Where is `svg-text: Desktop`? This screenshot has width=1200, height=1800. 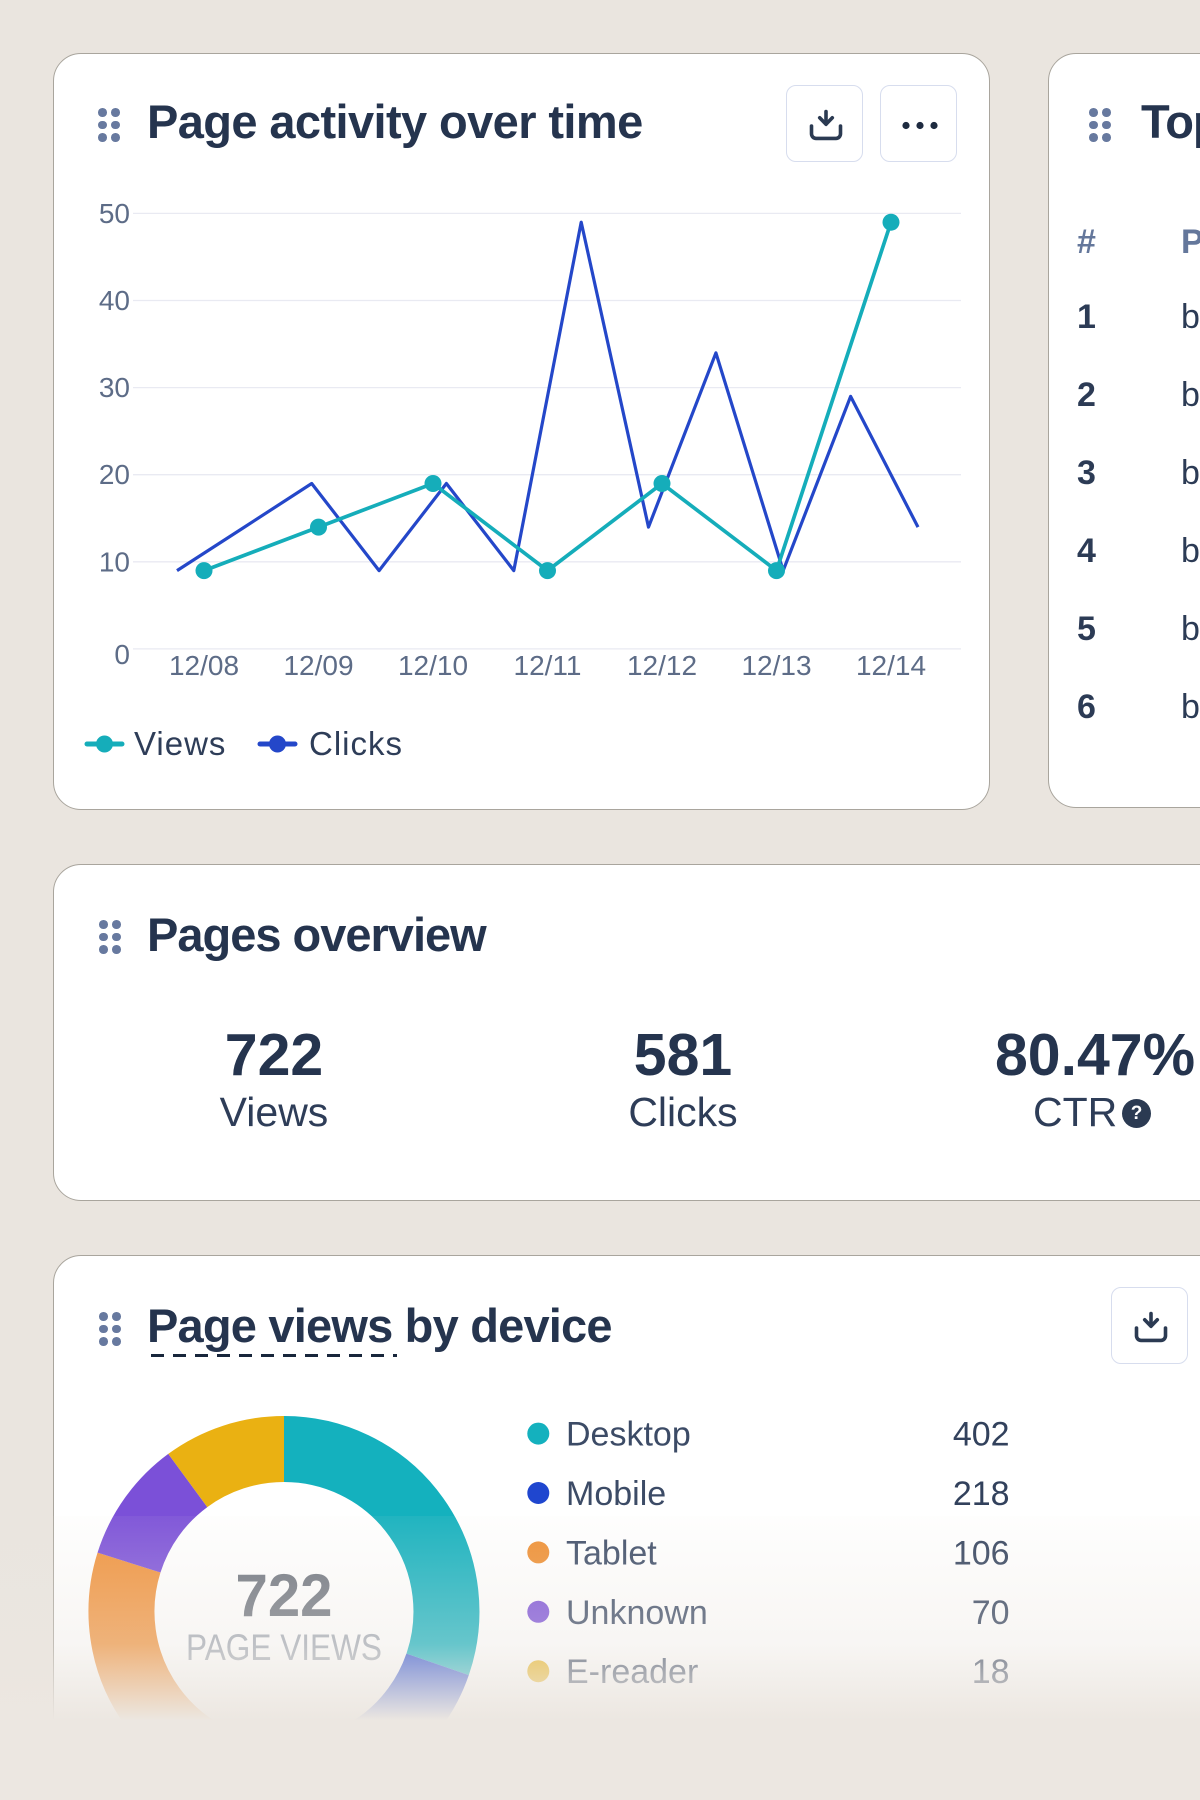
svg-text: Desktop is located at coordinates (628, 1435).